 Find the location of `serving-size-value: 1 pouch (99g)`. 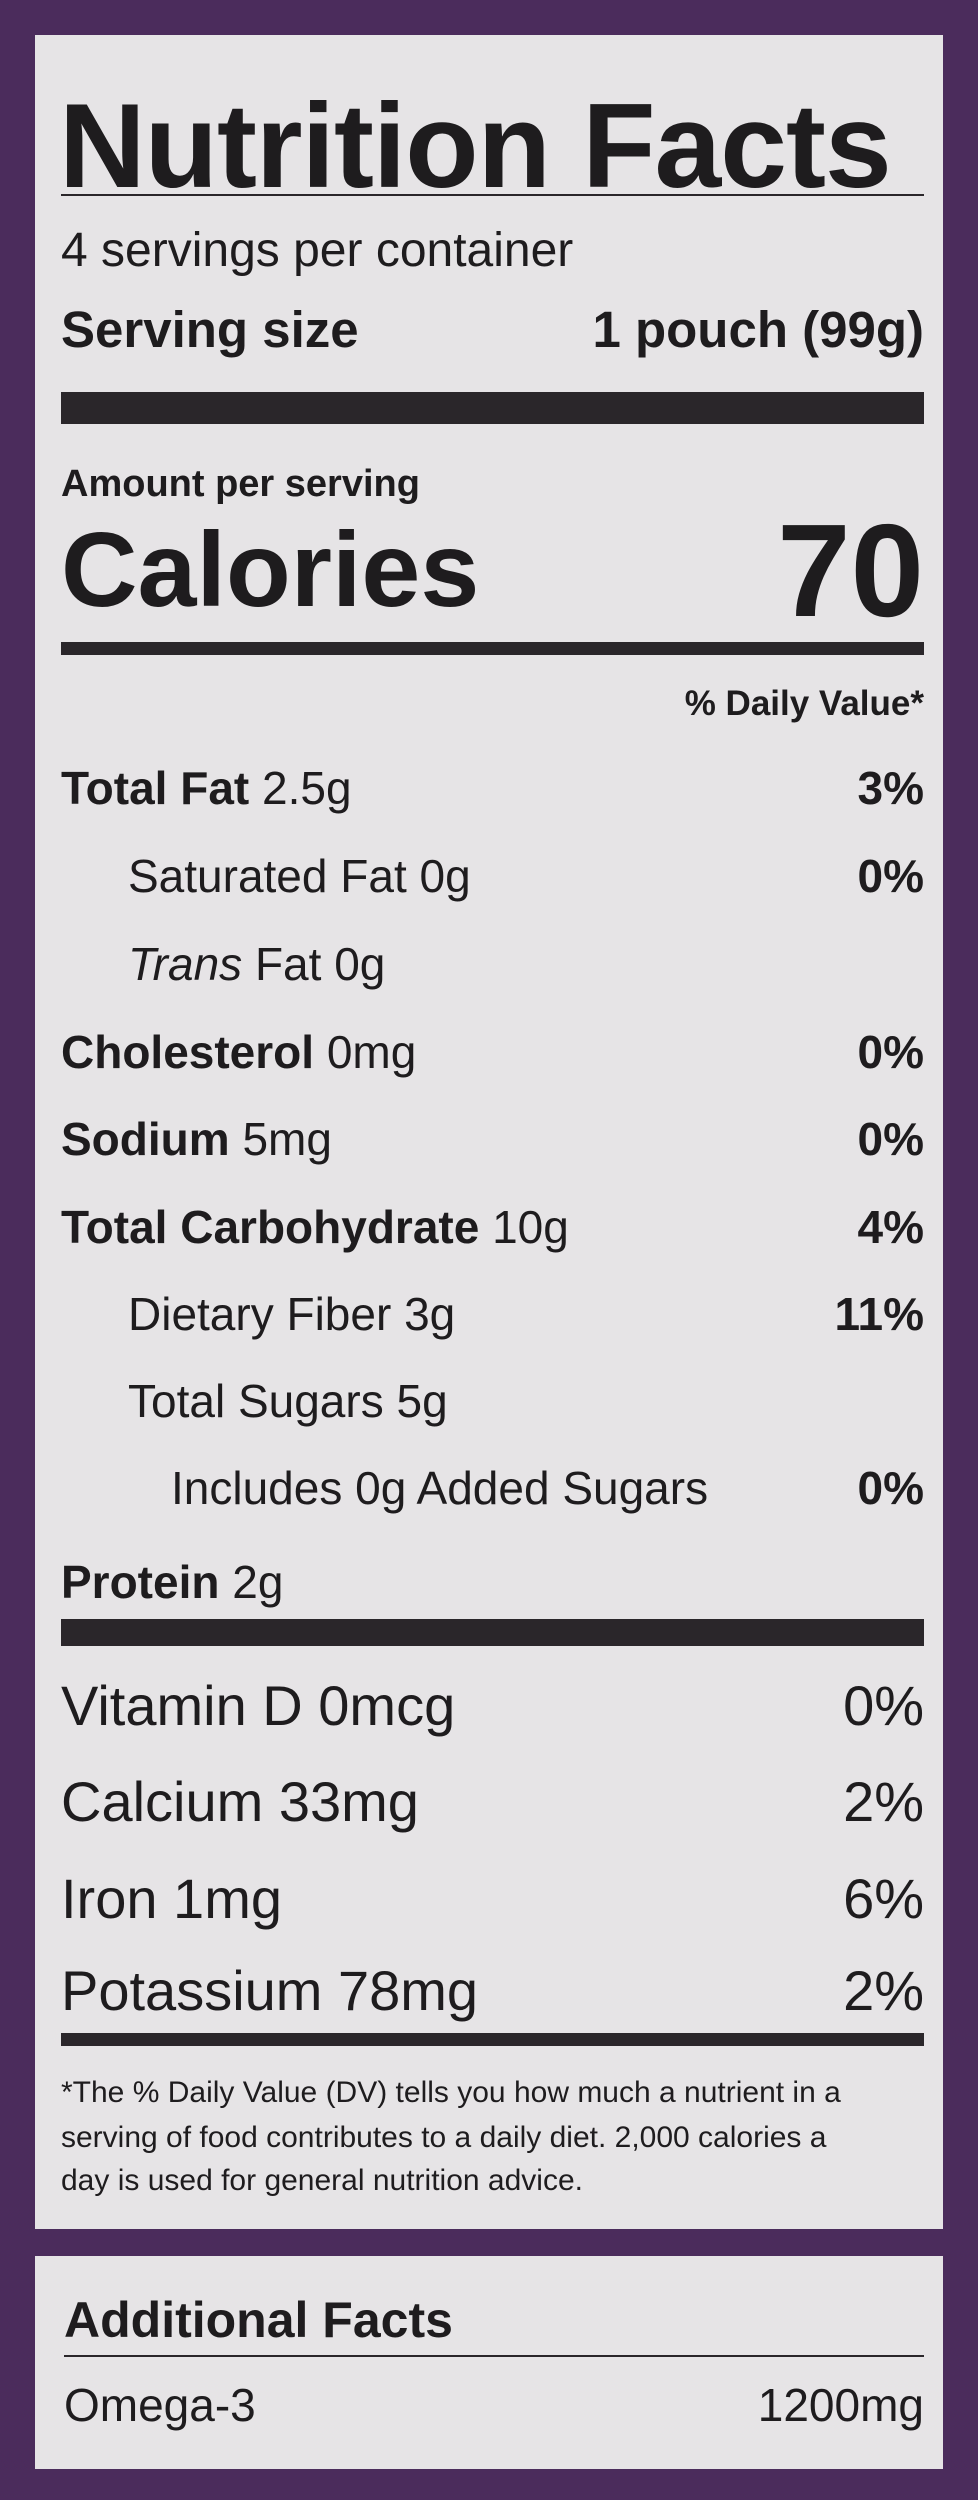

serving-size-value: 1 pouch (99g) is located at coordinates (758, 329).